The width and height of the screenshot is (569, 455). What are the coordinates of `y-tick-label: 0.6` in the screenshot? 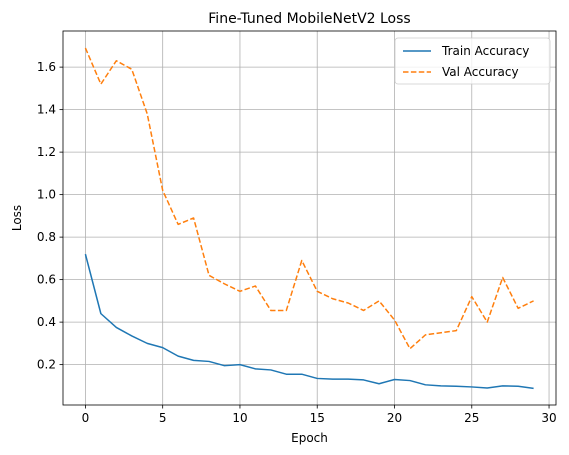 It's located at (46, 280).